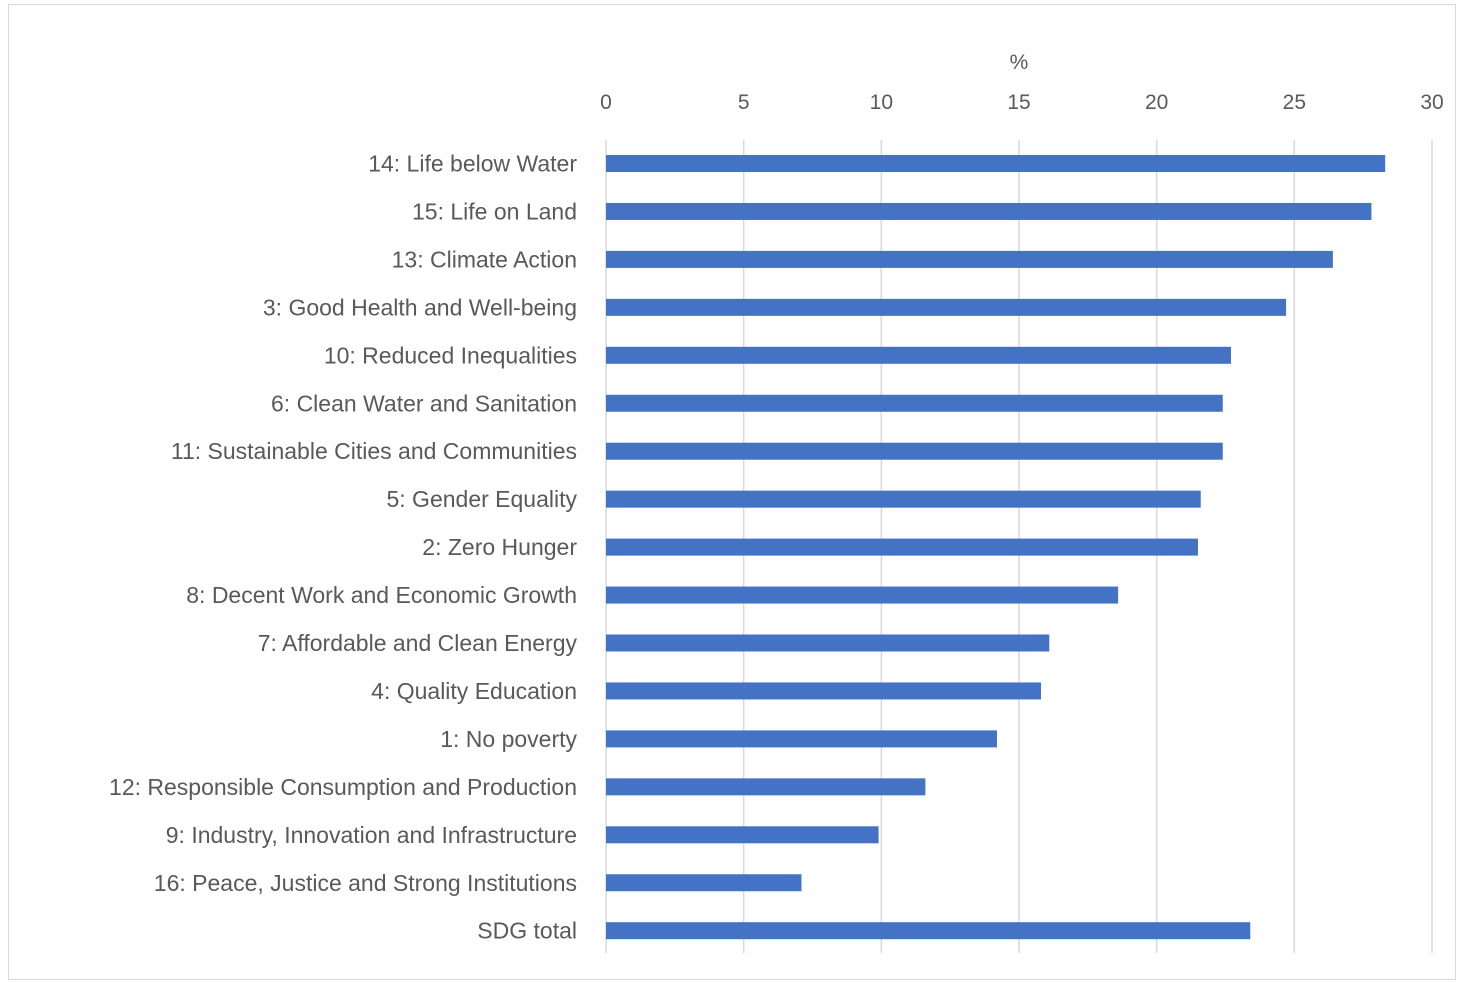 The height and width of the screenshot is (983, 1460). What do you see at coordinates (494, 211) in the screenshot?
I see `category-label: 15: Life on Land` at bounding box center [494, 211].